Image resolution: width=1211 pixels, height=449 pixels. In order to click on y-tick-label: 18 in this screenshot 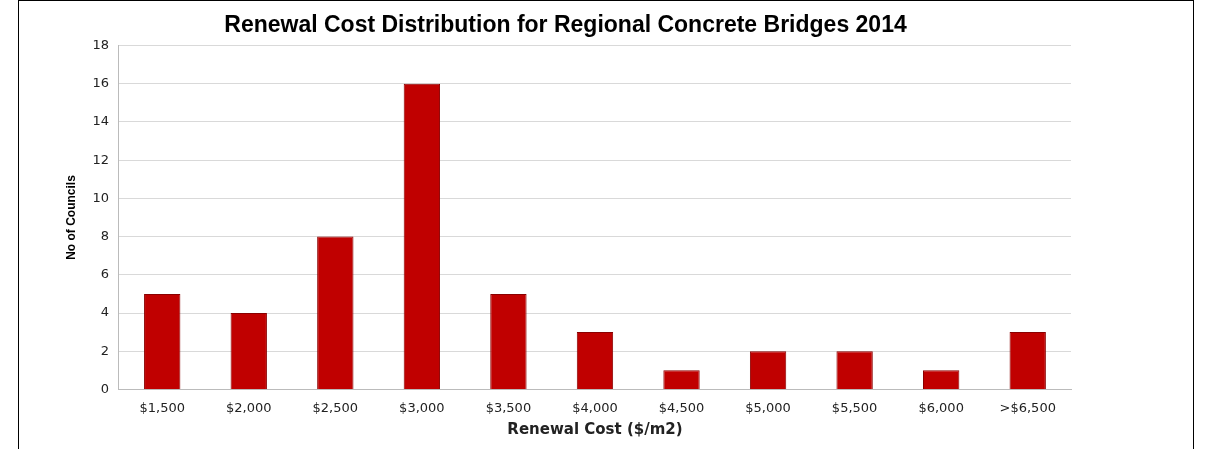, I will do `click(100, 44)`.